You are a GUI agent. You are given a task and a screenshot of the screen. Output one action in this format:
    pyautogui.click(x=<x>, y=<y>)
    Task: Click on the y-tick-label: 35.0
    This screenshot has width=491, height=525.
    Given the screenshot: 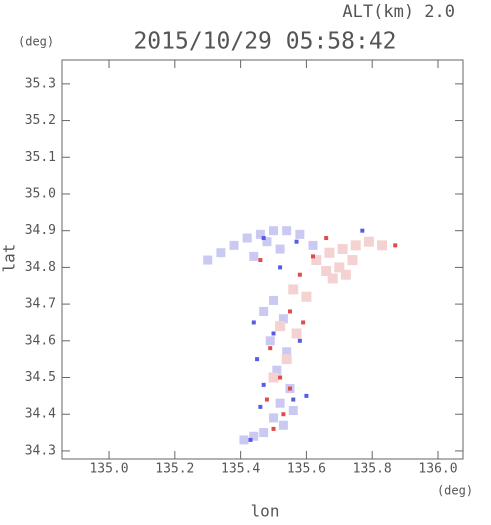 What is the action you would take?
    pyautogui.click(x=40, y=193)
    